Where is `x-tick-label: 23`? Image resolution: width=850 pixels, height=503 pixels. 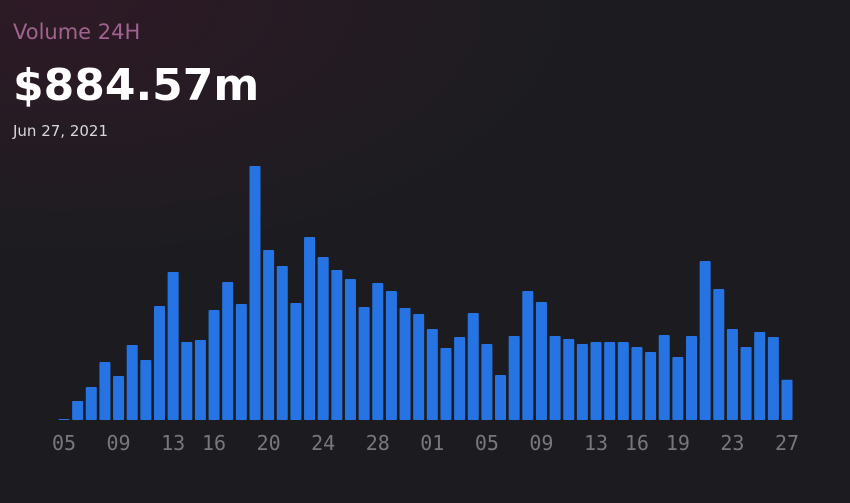
x-tick-label: 23 is located at coordinates (732, 443).